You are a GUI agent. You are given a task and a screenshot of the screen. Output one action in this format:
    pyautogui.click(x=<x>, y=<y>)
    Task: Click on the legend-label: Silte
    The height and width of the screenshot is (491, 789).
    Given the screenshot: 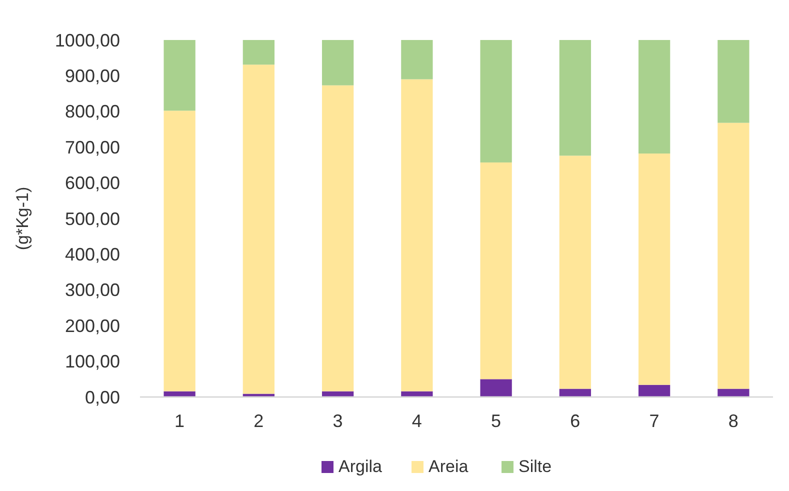 What is the action you would take?
    pyautogui.click(x=535, y=466)
    